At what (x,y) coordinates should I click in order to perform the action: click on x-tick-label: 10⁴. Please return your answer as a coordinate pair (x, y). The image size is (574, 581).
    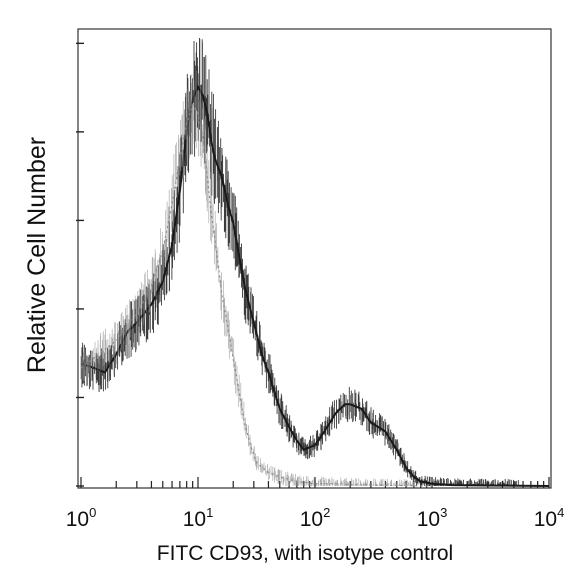
    Looking at the image, I should click on (549, 518).